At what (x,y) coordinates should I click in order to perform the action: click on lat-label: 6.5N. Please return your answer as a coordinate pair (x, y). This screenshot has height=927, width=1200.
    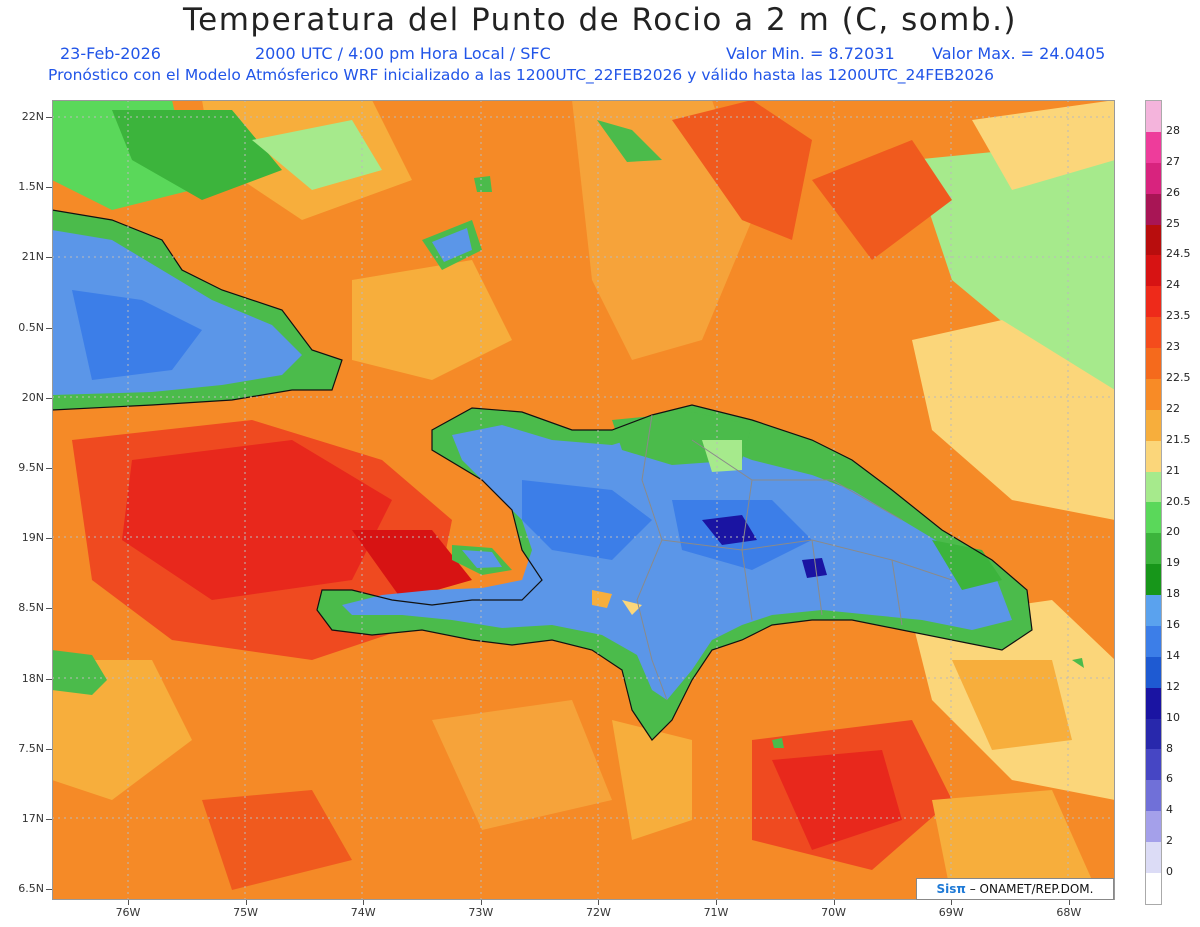
    Looking at the image, I should click on (31, 889).